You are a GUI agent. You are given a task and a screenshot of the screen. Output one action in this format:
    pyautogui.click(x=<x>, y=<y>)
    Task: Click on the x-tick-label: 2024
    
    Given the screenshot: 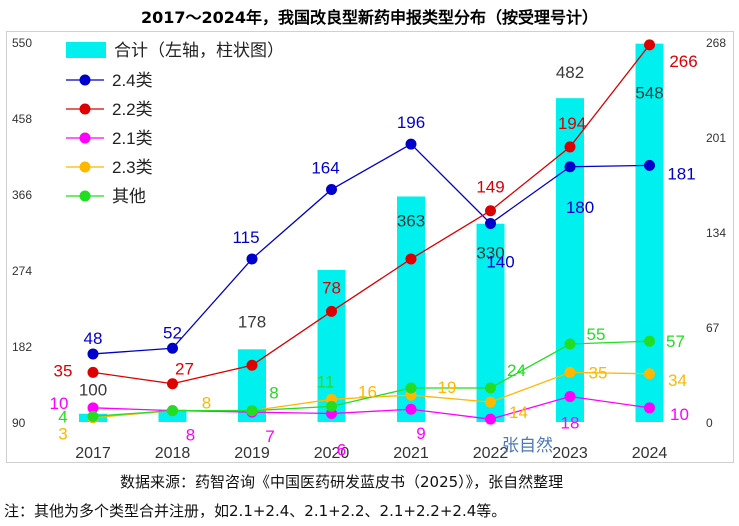 What is the action you would take?
    pyautogui.click(x=650, y=453)
    